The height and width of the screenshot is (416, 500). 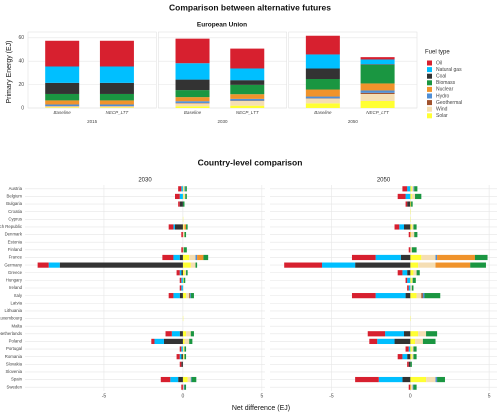 What do you see at coordinates (14, 363) in the screenshot?
I see `y-tick-label: Slovakia` at bounding box center [14, 363].